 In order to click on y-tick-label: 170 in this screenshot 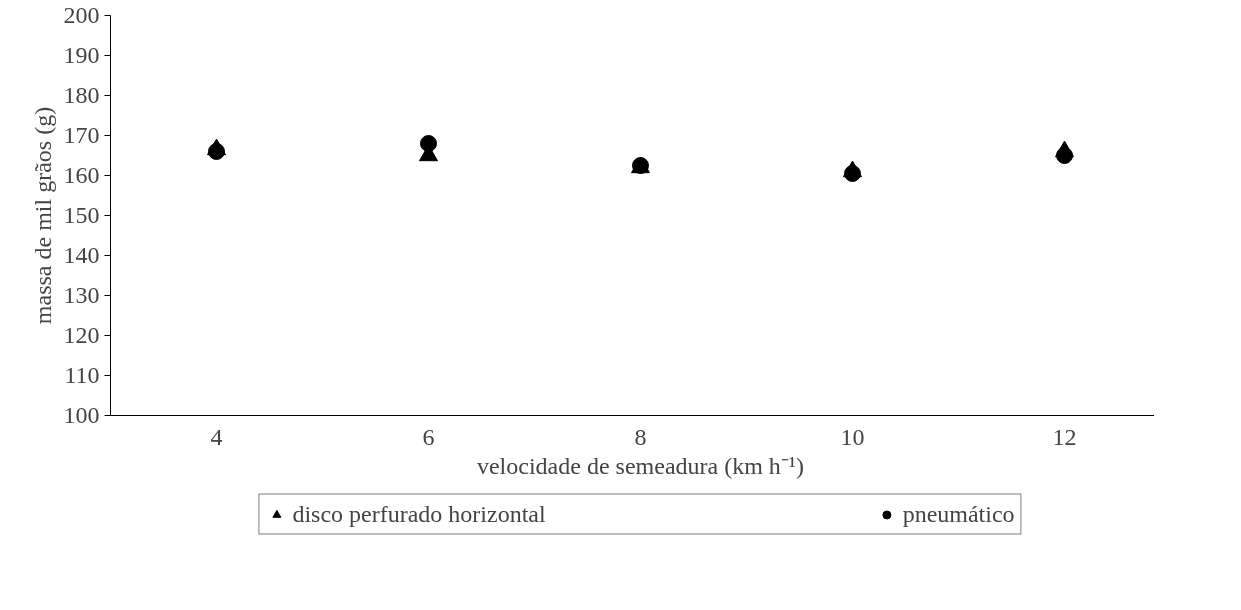, I will do `click(81, 135)`.